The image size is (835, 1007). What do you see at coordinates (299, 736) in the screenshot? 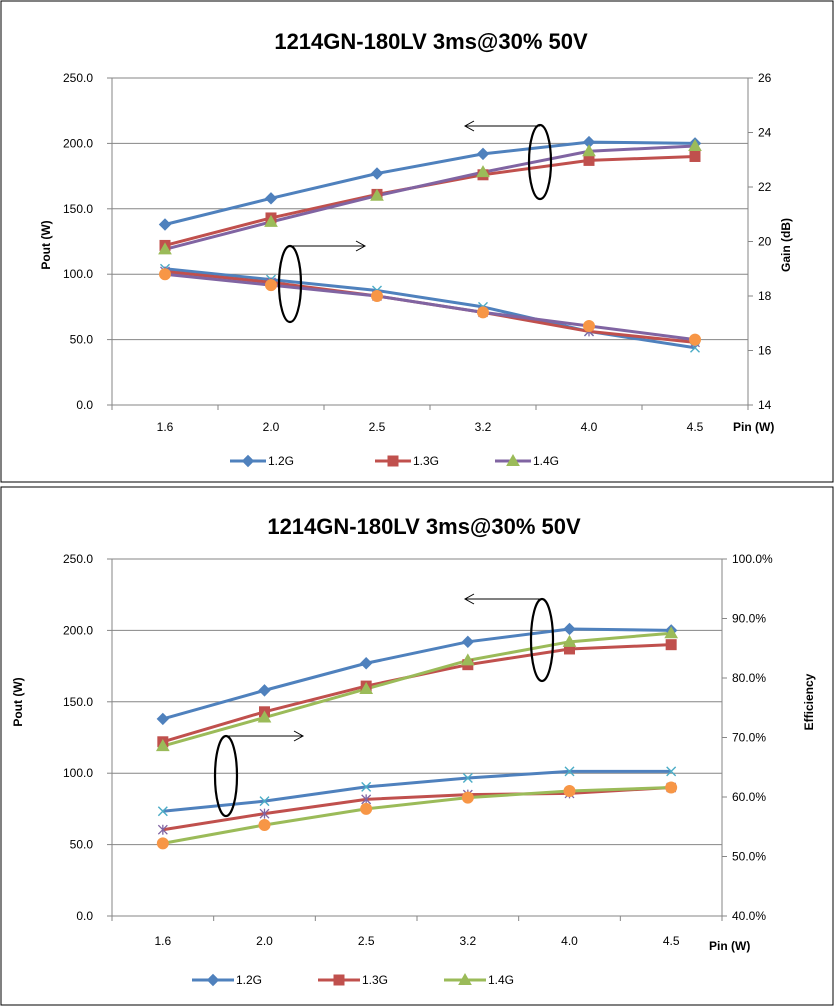
I see `efficiency-chart-right-arrowhead` at bounding box center [299, 736].